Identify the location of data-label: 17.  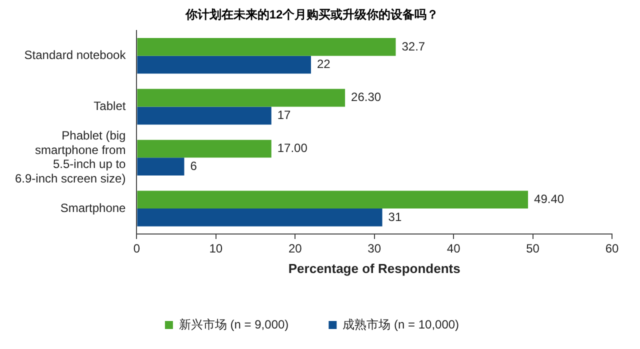
(284, 115).